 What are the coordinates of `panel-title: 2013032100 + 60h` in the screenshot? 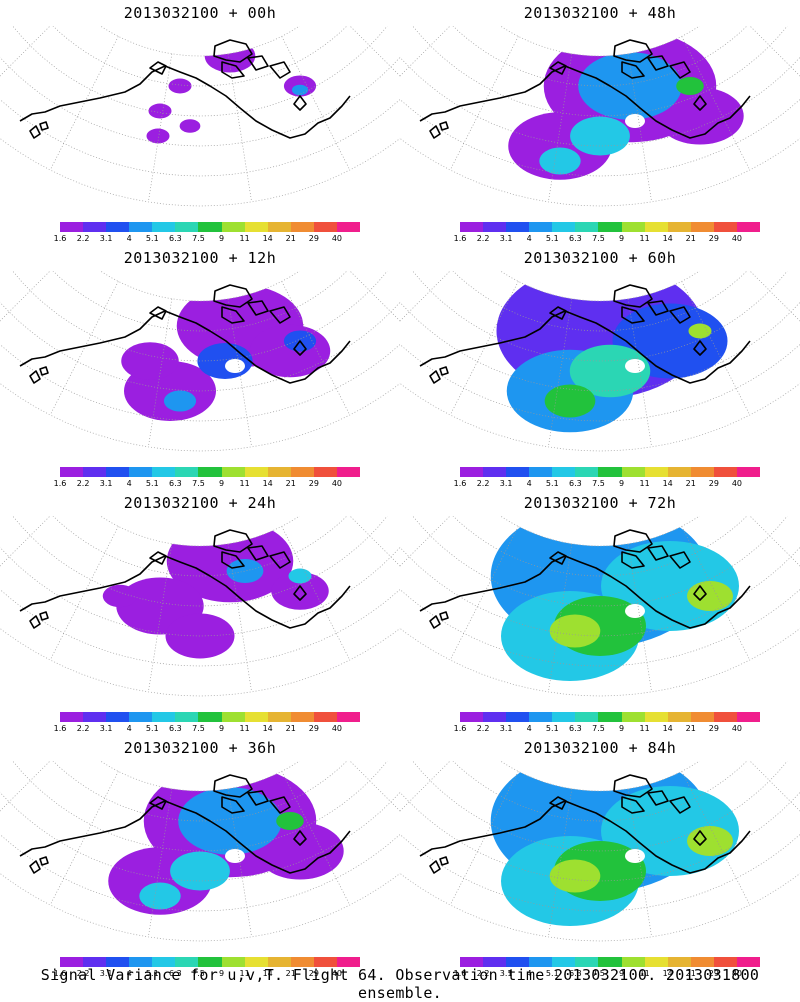 It's located at (600, 258).